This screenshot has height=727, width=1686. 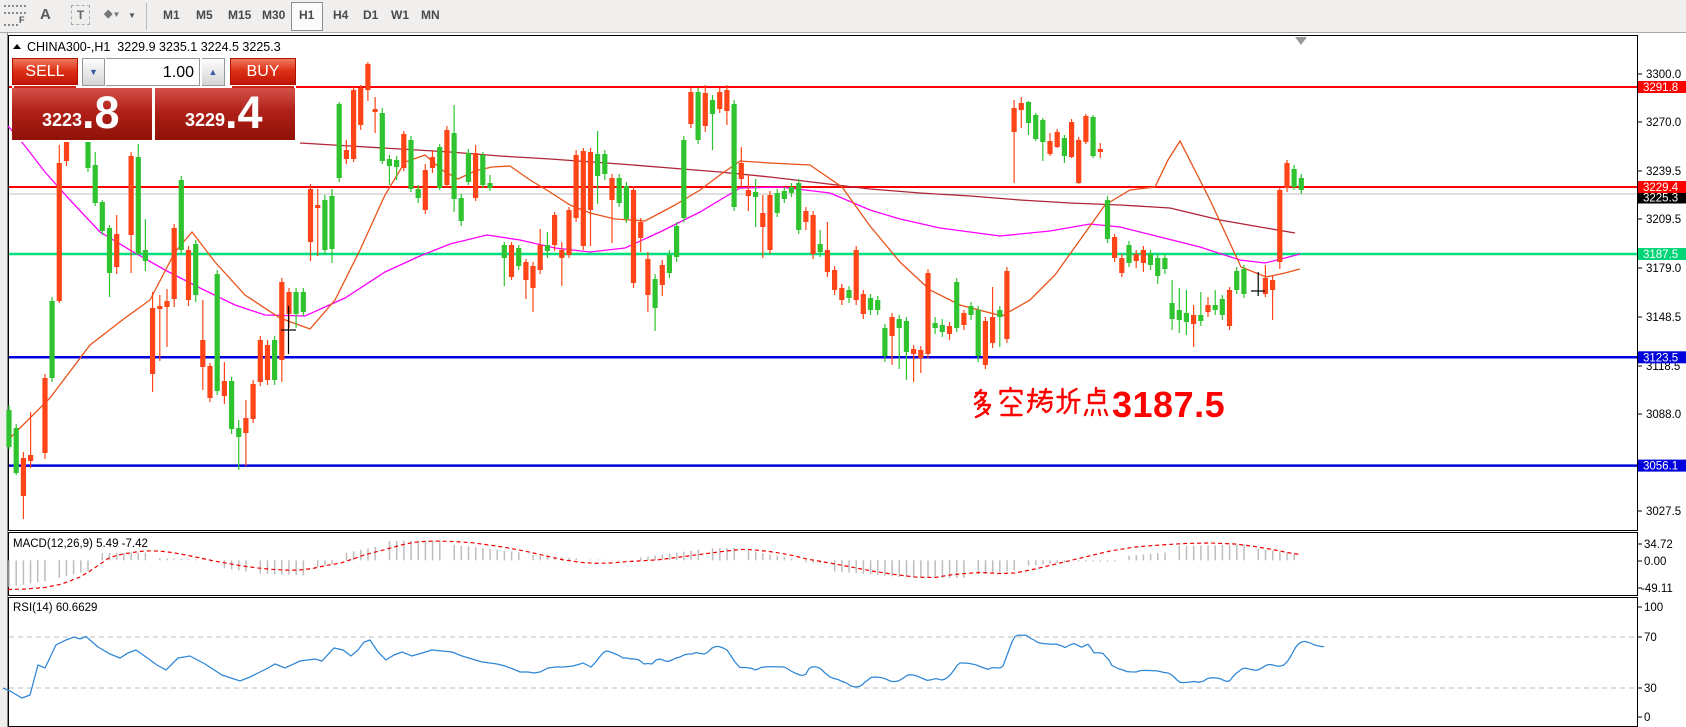 What do you see at coordinates (1663, 172) in the screenshot?
I see `svg-text: 3239.5` at bounding box center [1663, 172].